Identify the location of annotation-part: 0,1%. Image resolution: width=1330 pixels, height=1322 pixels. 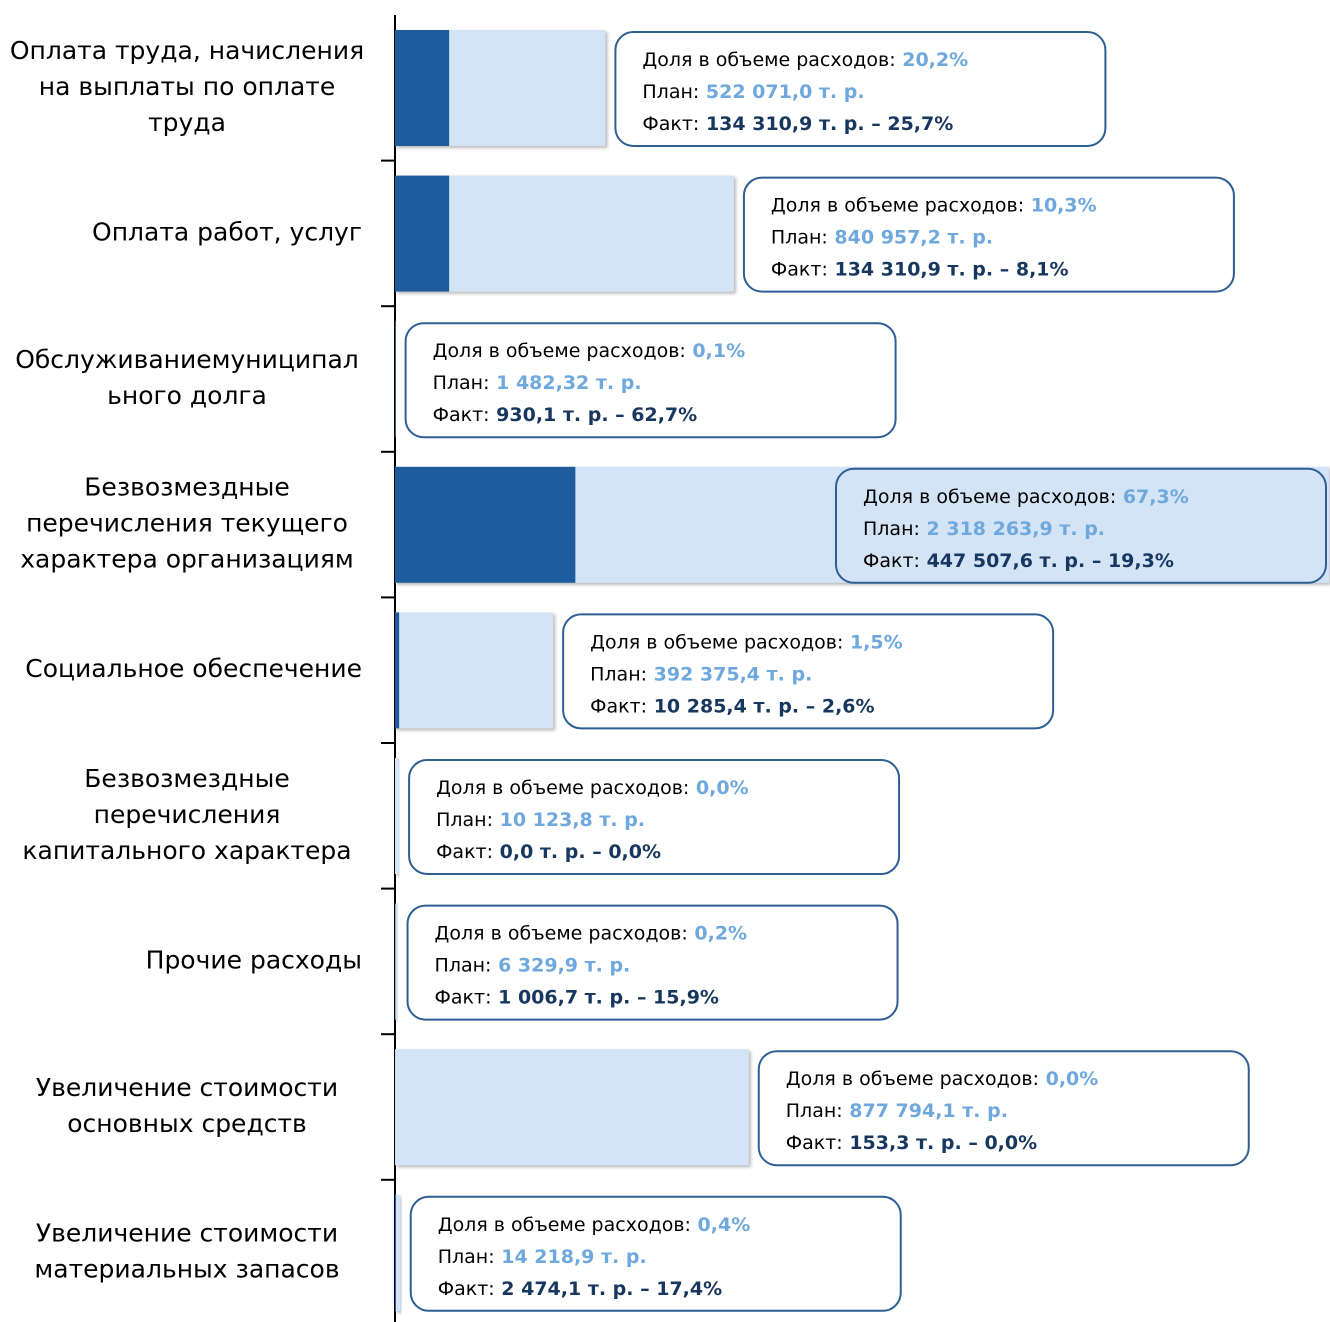
(715, 351).